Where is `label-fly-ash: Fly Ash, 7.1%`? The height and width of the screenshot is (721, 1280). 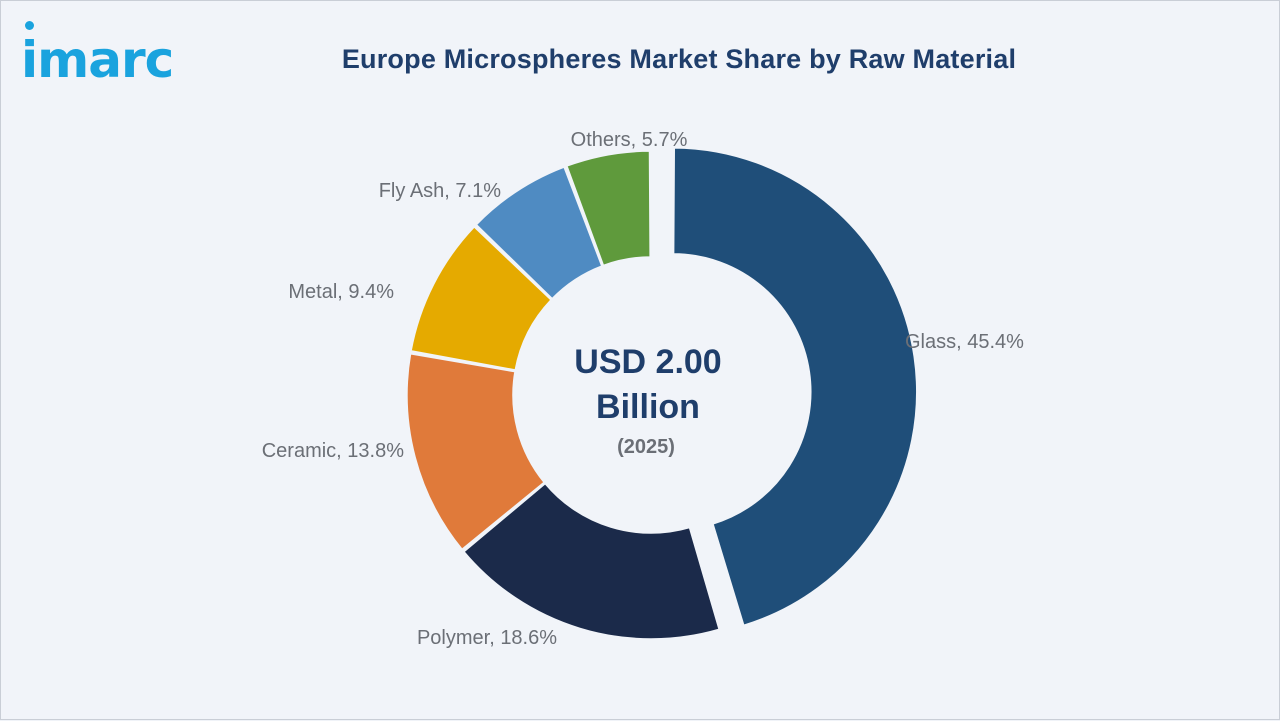 label-fly-ash: Fly Ash, 7.1% is located at coordinates (440, 191).